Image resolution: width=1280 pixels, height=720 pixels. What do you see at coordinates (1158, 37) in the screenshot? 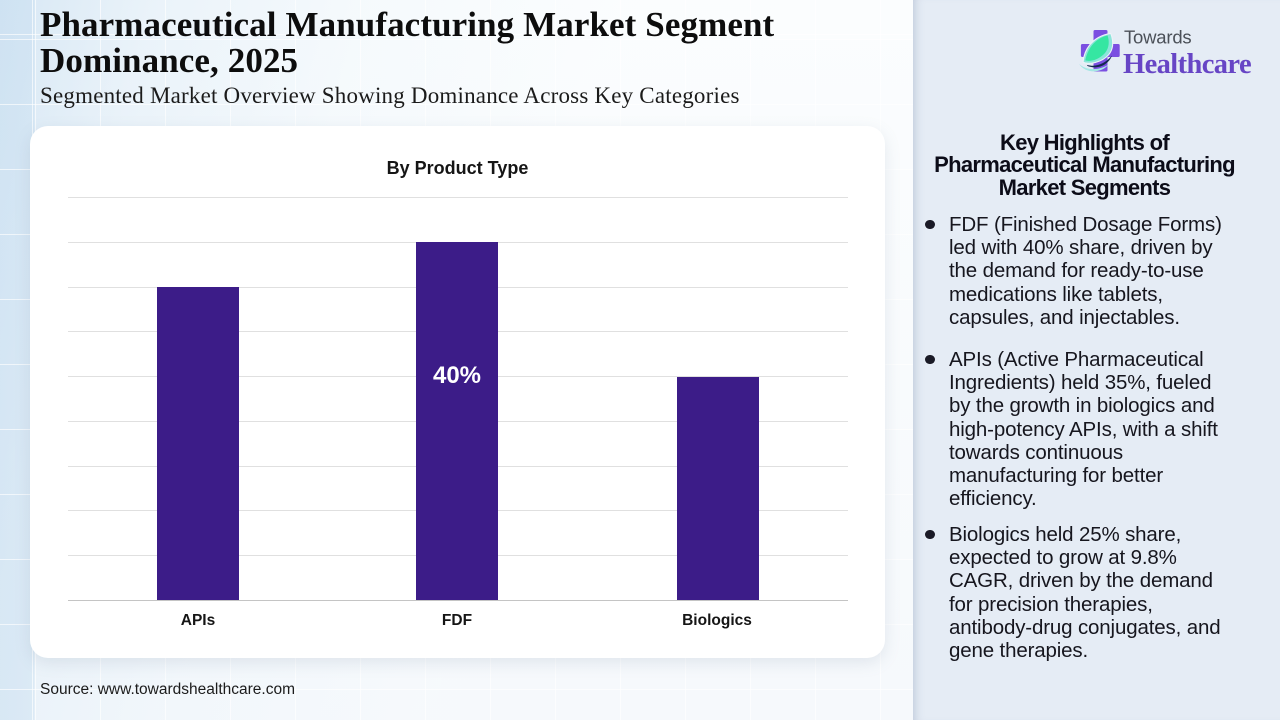
I see `svg-text: Towards` at bounding box center [1158, 37].